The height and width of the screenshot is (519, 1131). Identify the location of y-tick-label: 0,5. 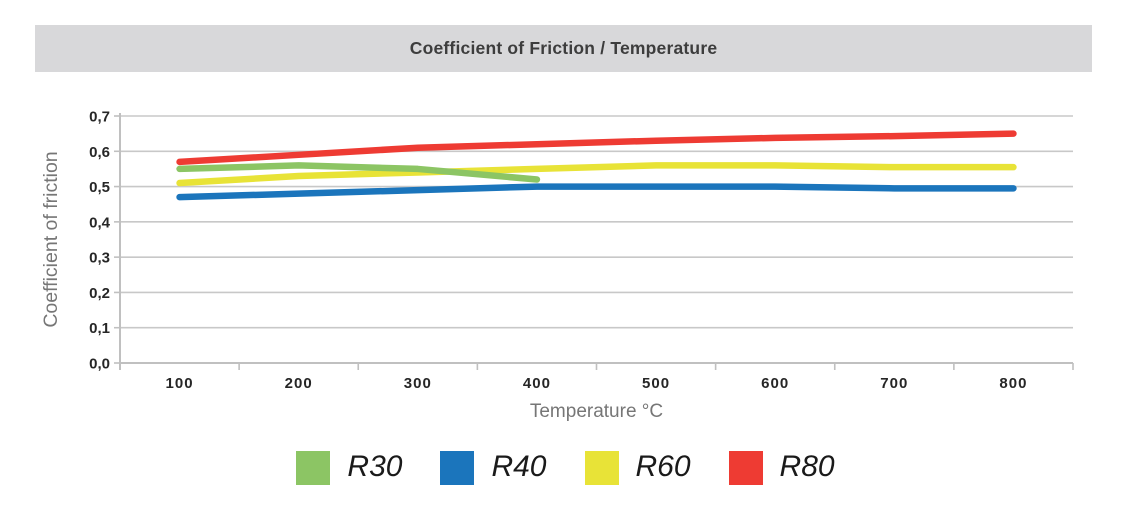
(99, 187).